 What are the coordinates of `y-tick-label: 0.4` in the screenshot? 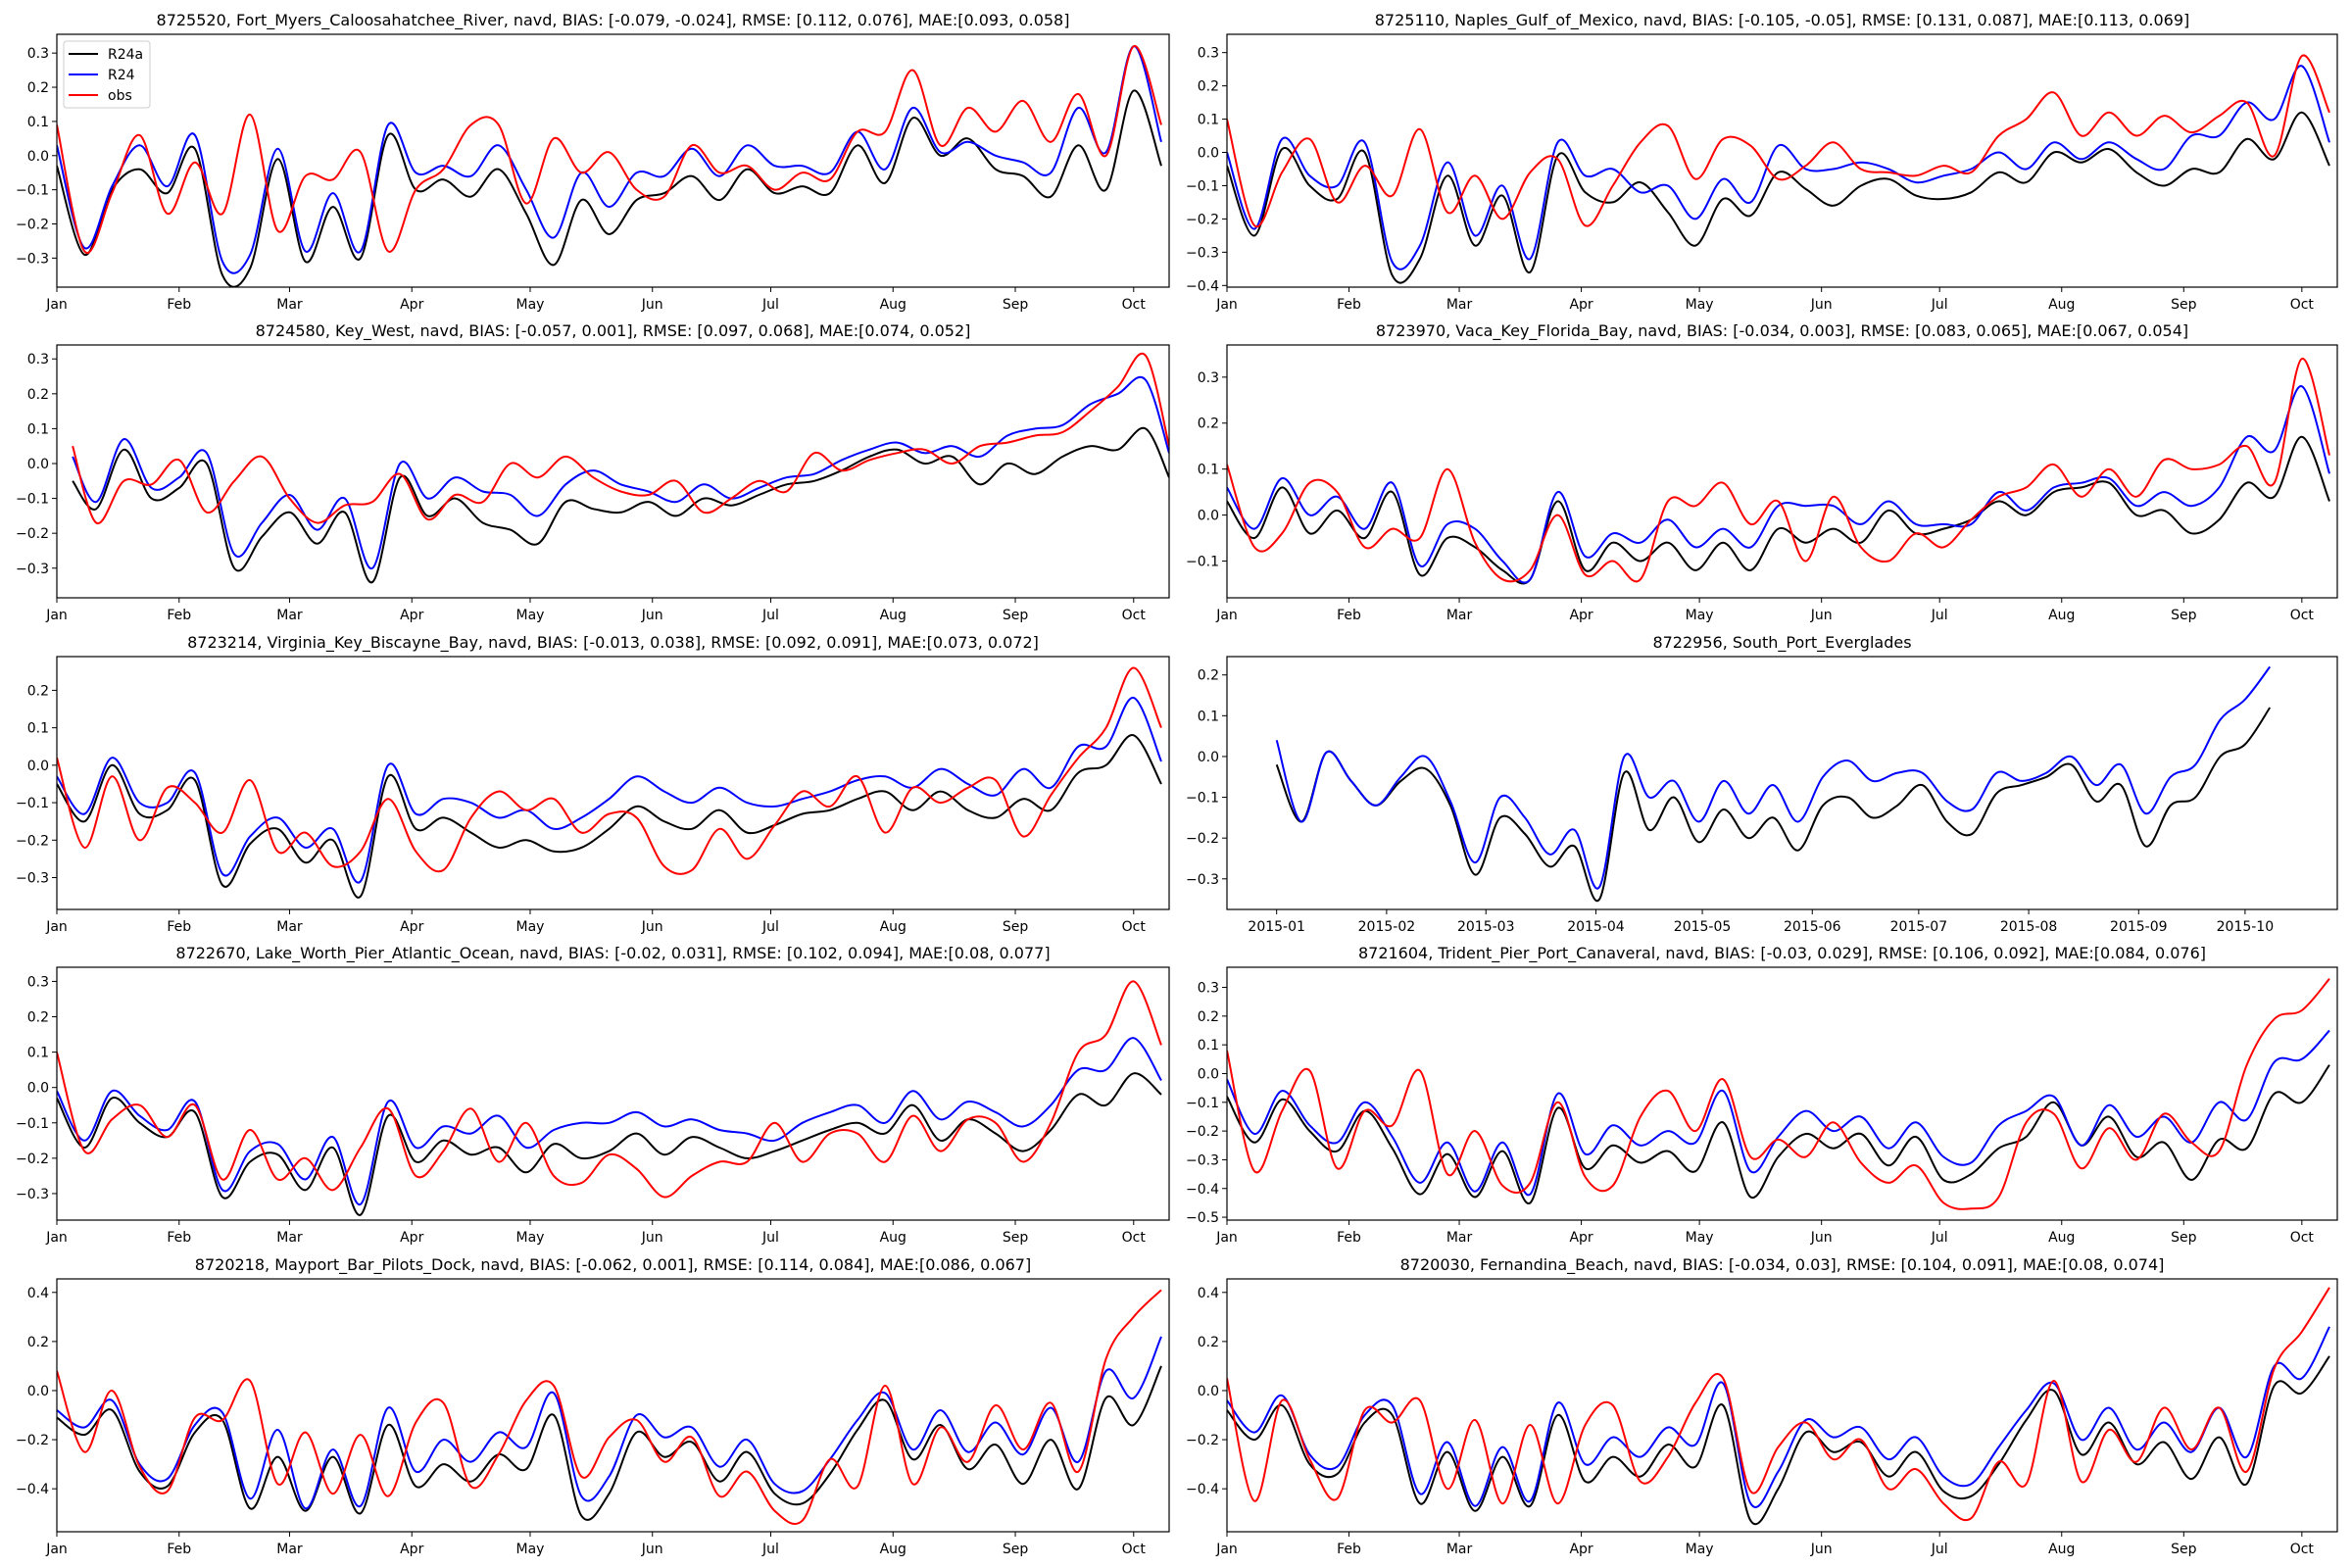 It's located at (1208, 1293).